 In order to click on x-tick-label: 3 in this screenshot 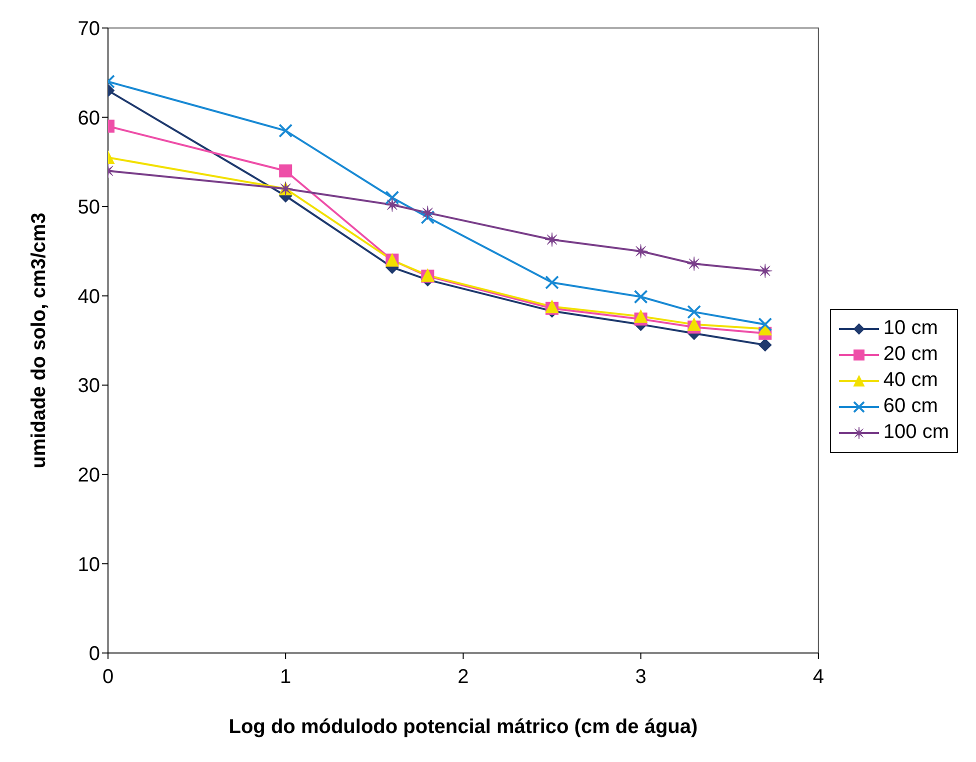, I will do `click(640, 677)`.